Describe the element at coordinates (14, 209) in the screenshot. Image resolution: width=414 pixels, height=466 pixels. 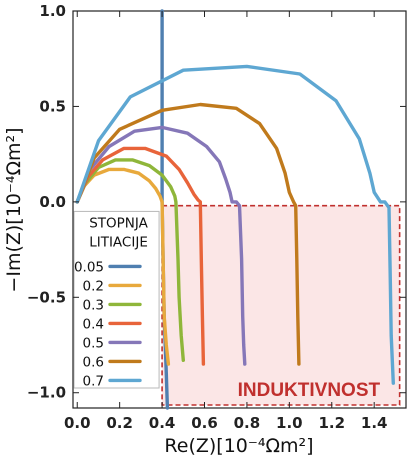
I see `y-axis-title: −Im(Z)[10⁻⁴Ωm²]` at that location.